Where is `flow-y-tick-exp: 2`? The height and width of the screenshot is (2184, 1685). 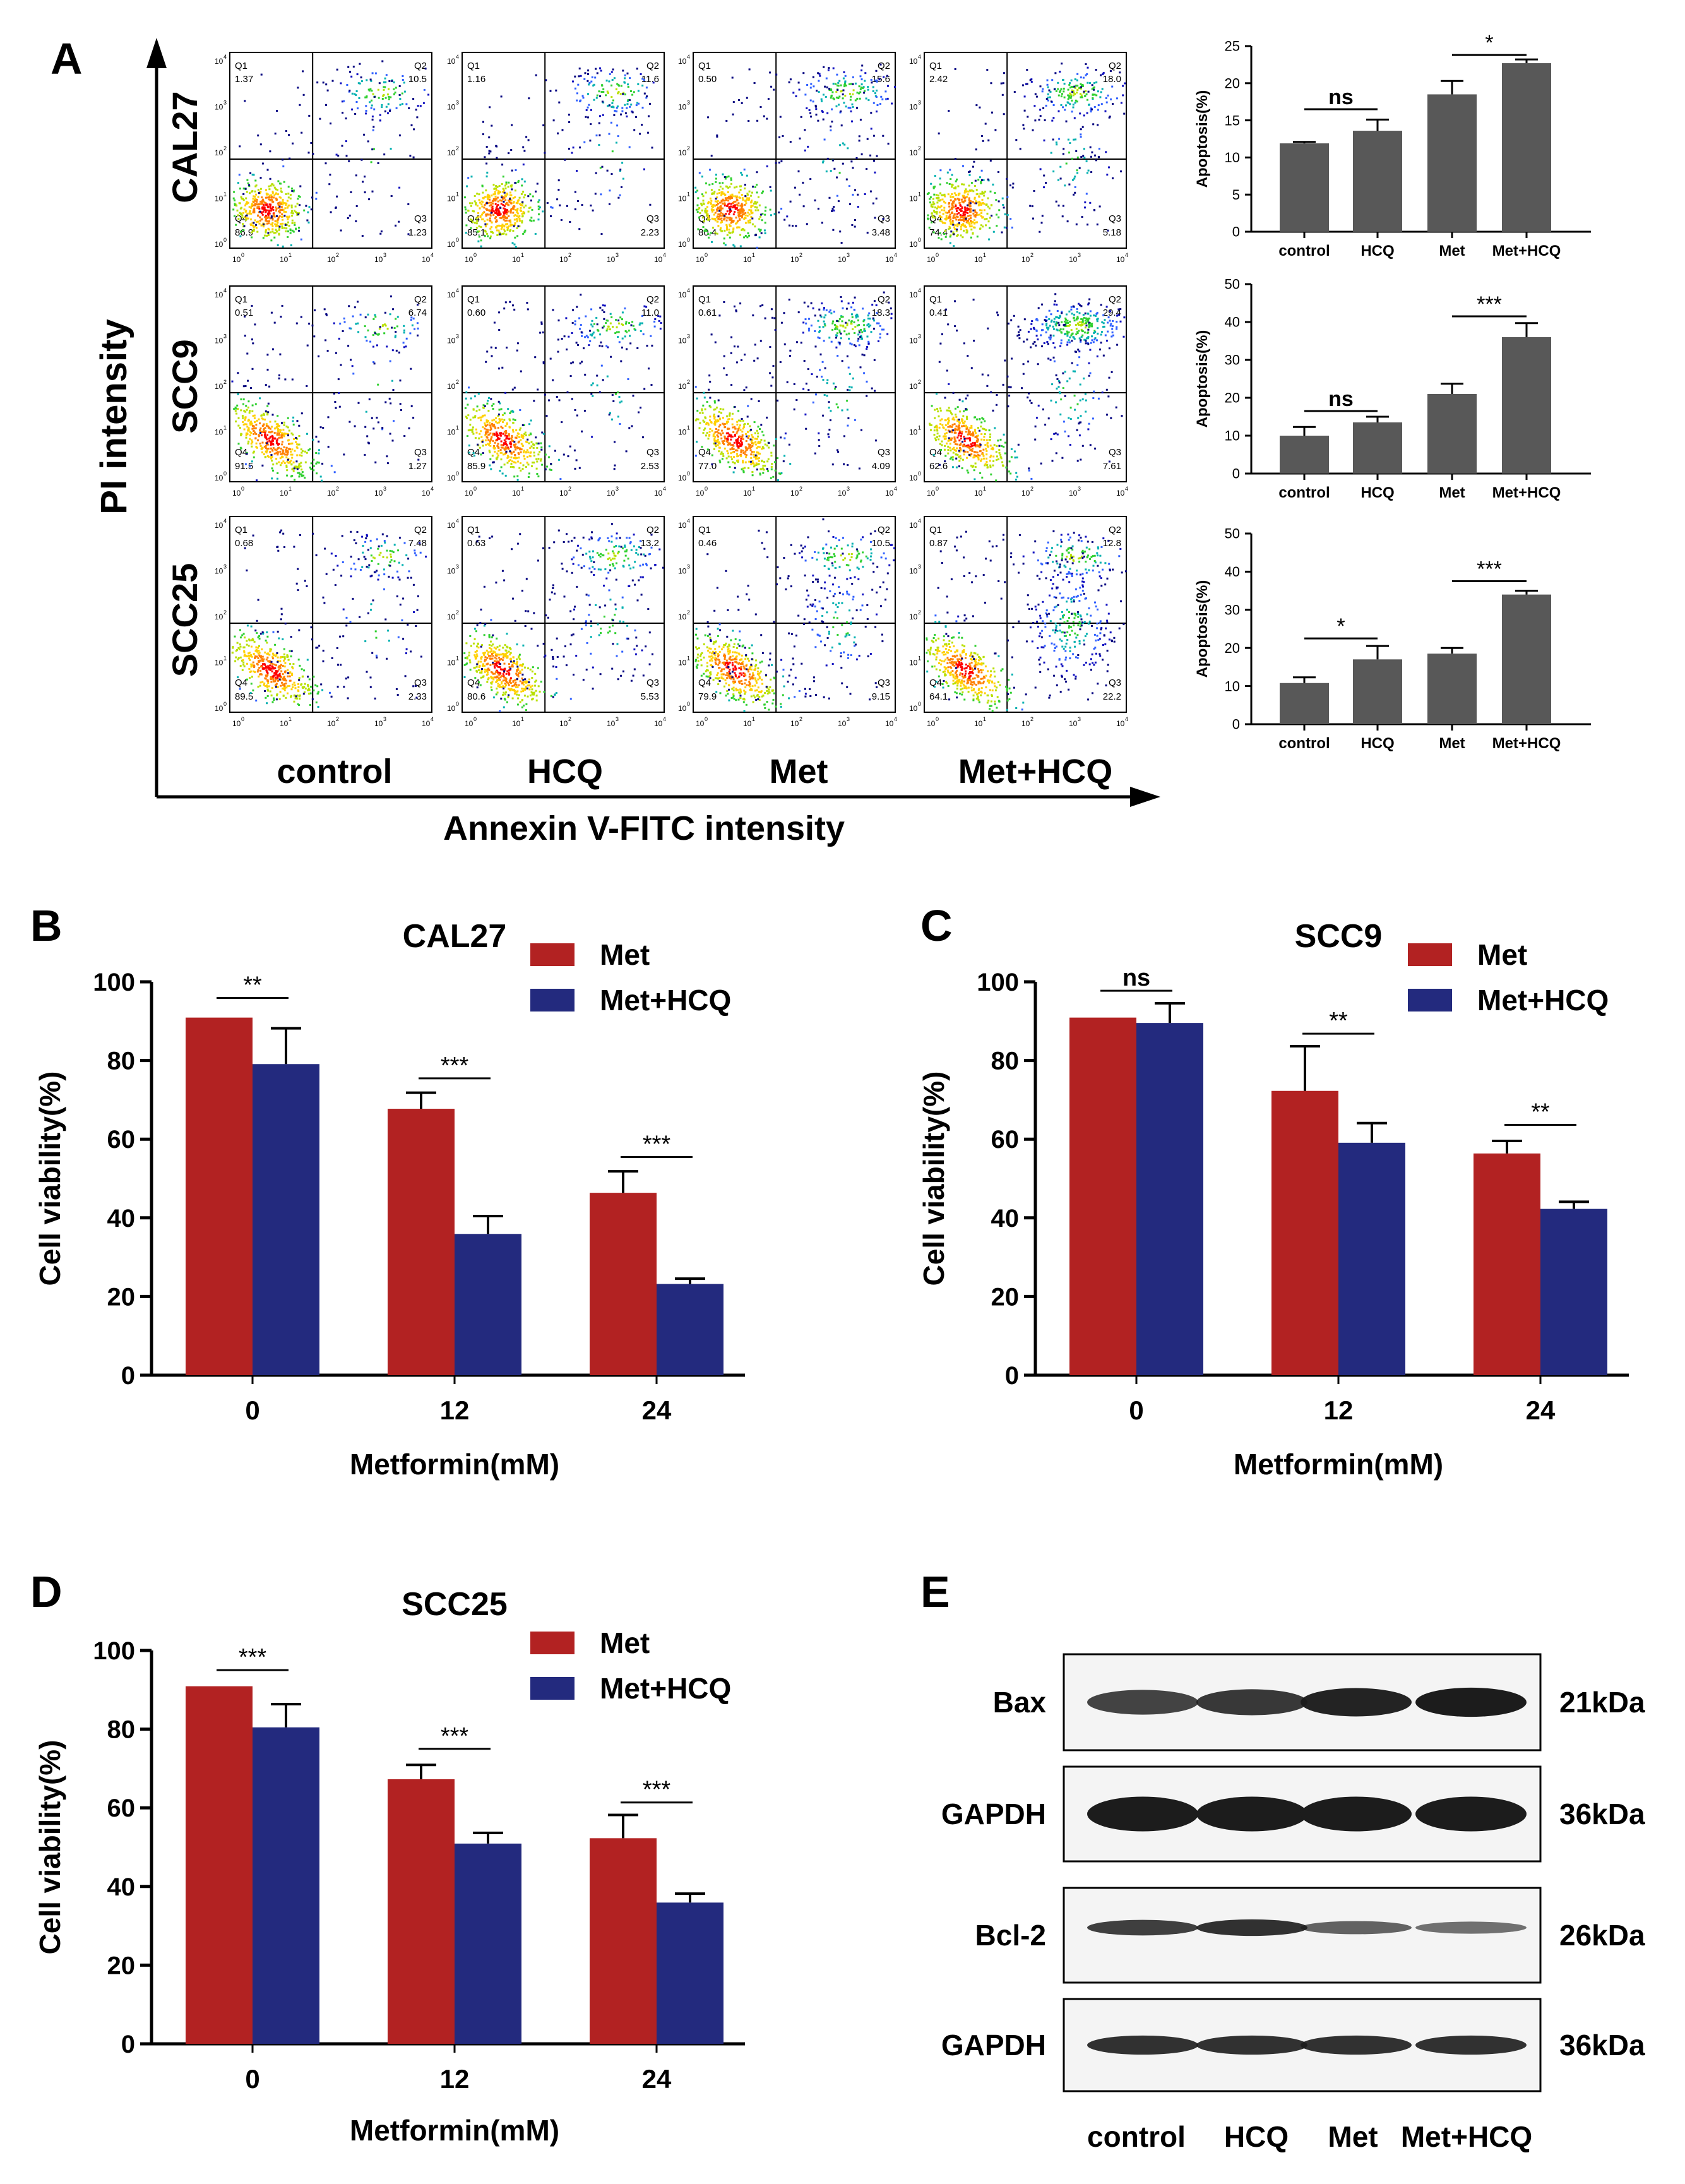
flow-y-tick-exp: 2 is located at coordinates (688, 382).